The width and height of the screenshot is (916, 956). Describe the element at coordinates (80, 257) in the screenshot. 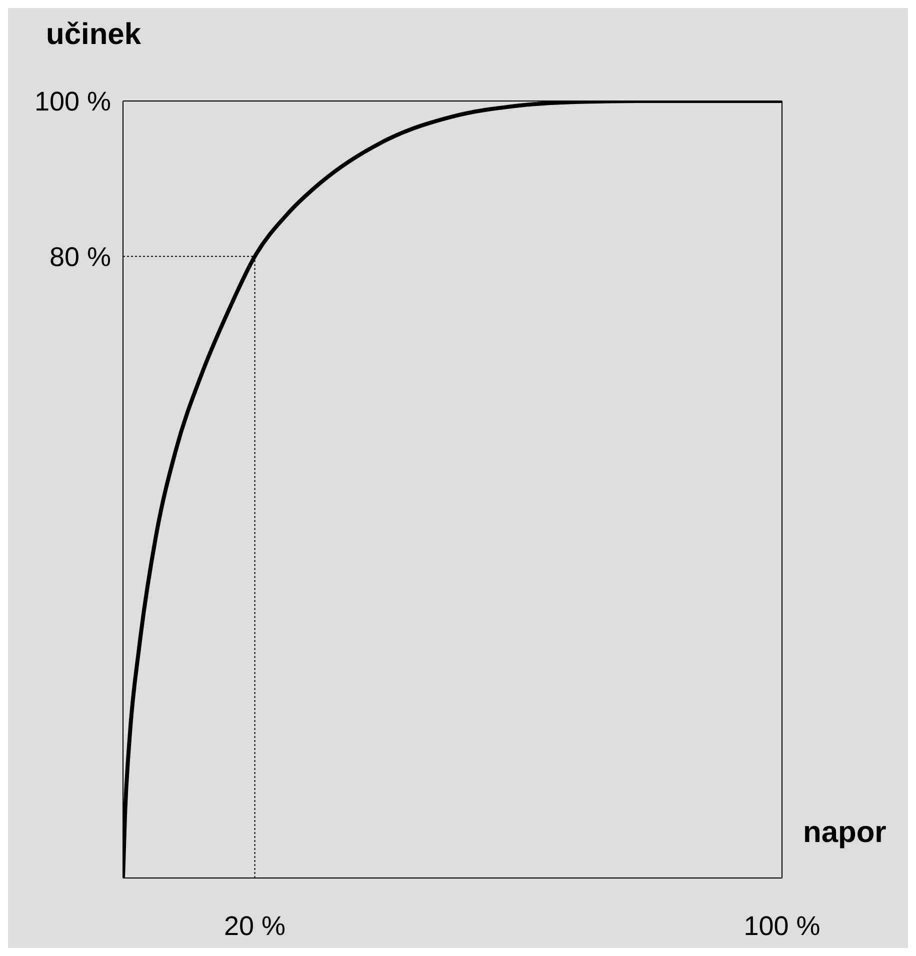

I see `y-tick-label: 80 %` at that location.